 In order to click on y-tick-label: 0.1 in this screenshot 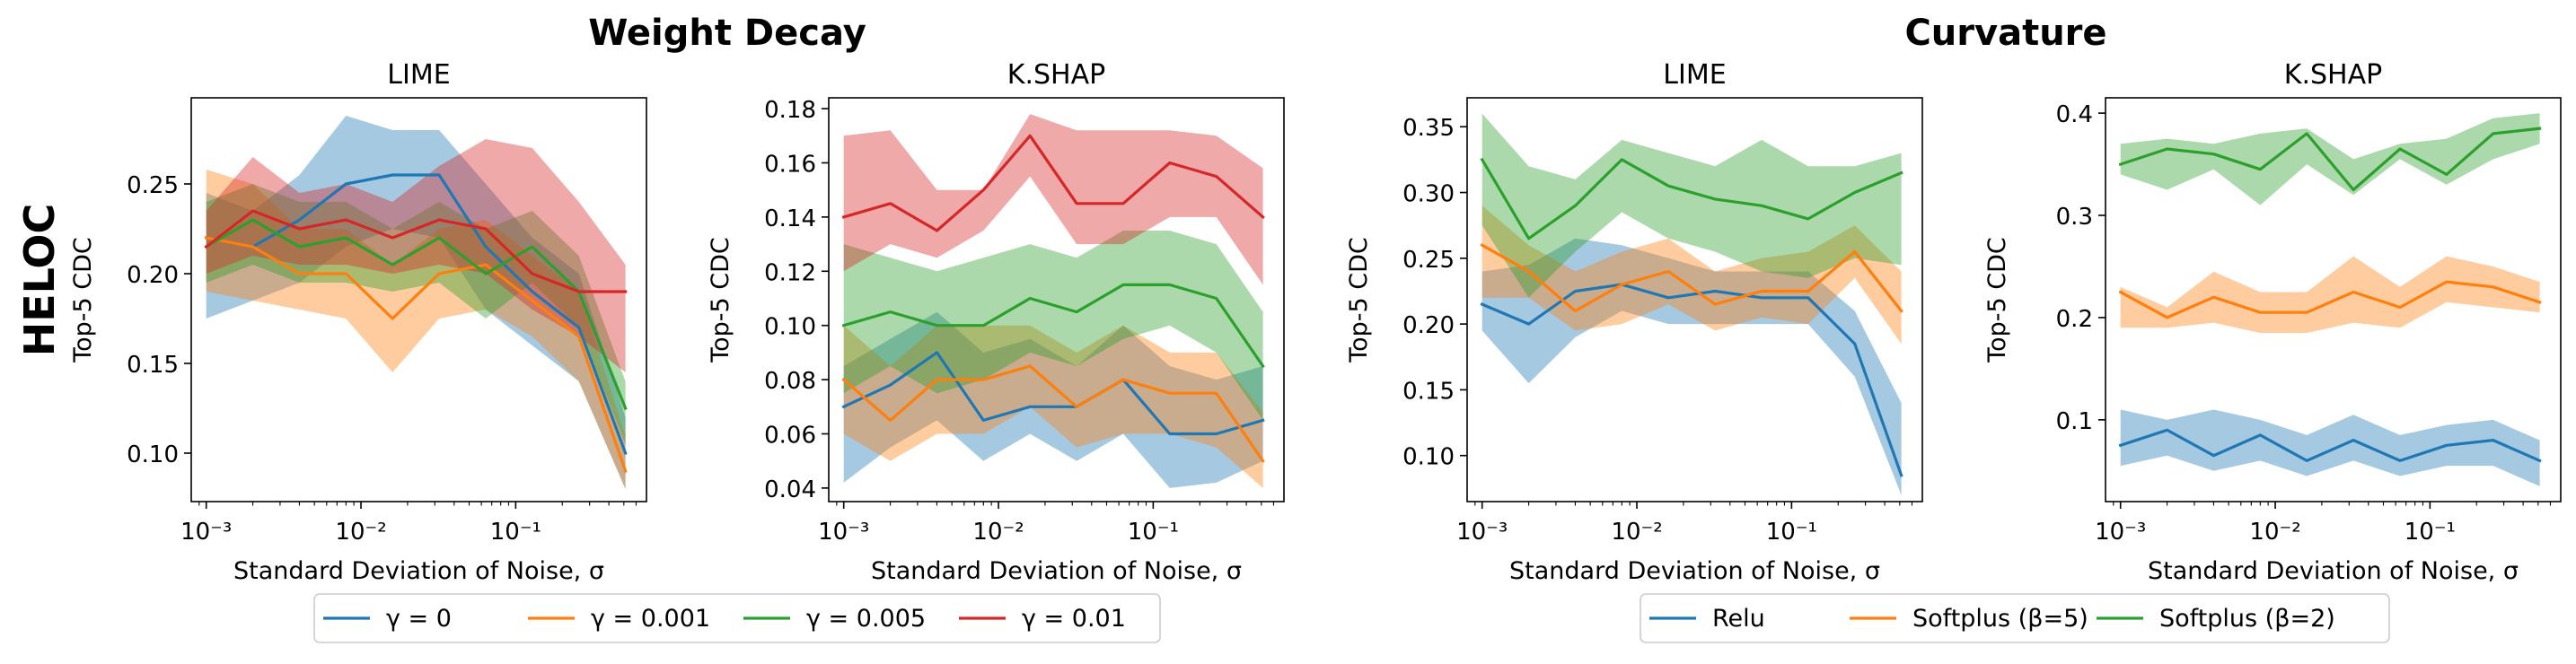, I will do `click(2074, 422)`.